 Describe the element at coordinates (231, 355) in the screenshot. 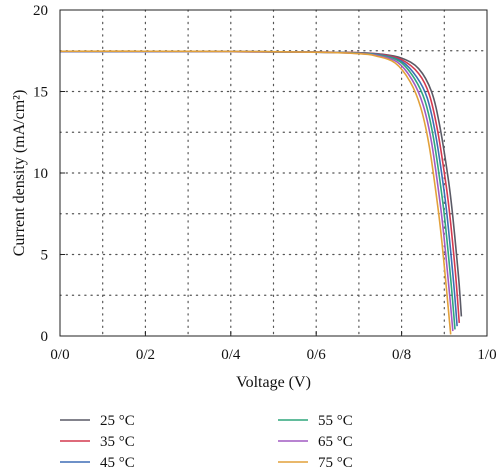

I see `x-tick-label: 0/4` at that location.